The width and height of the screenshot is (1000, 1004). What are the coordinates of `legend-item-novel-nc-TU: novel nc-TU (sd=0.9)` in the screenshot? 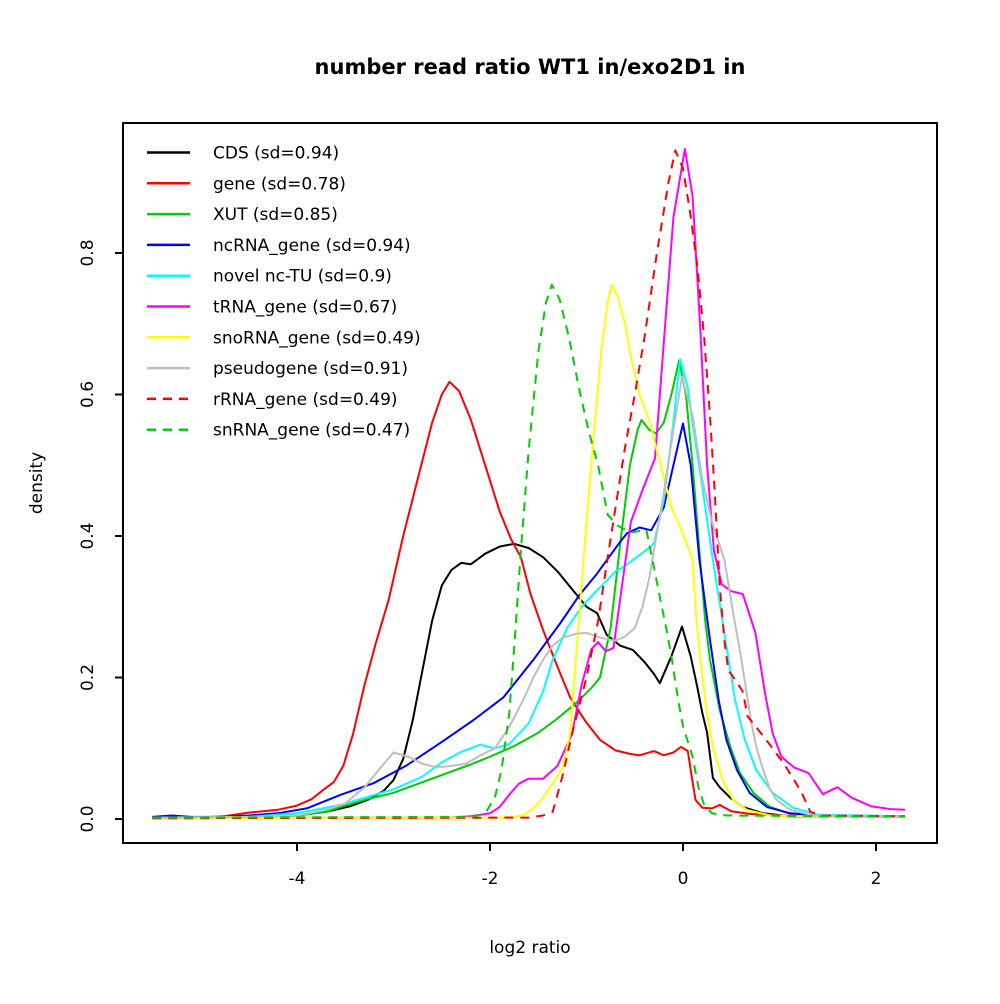 It's located at (269, 277).